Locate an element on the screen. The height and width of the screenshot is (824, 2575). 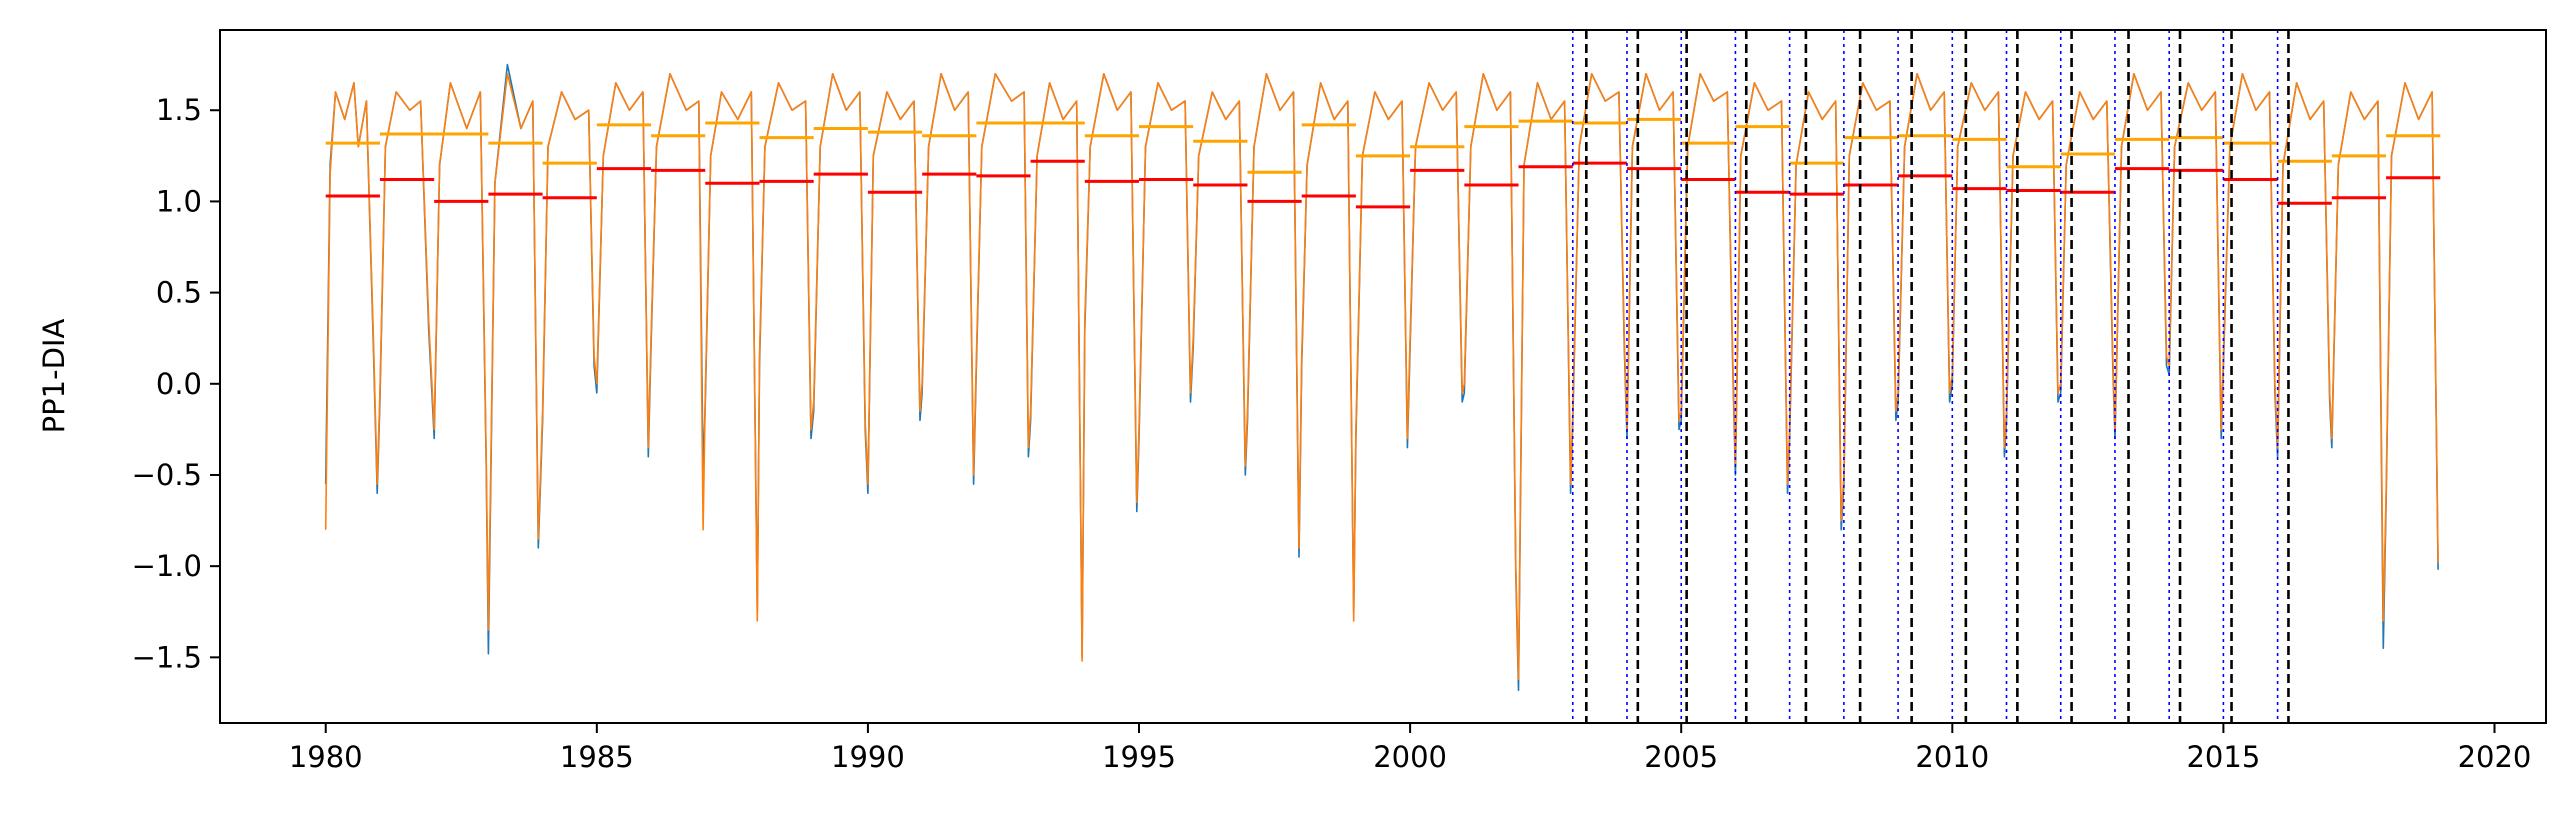
x-tick-label: 1990 is located at coordinates (868, 757).